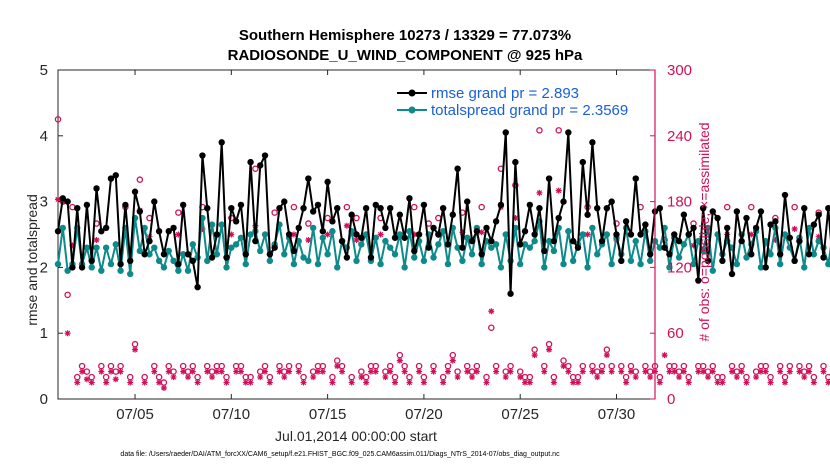  What do you see at coordinates (679, 267) in the screenshot?
I see `y-right-tick-label: 120` at bounding box center [679, 267].